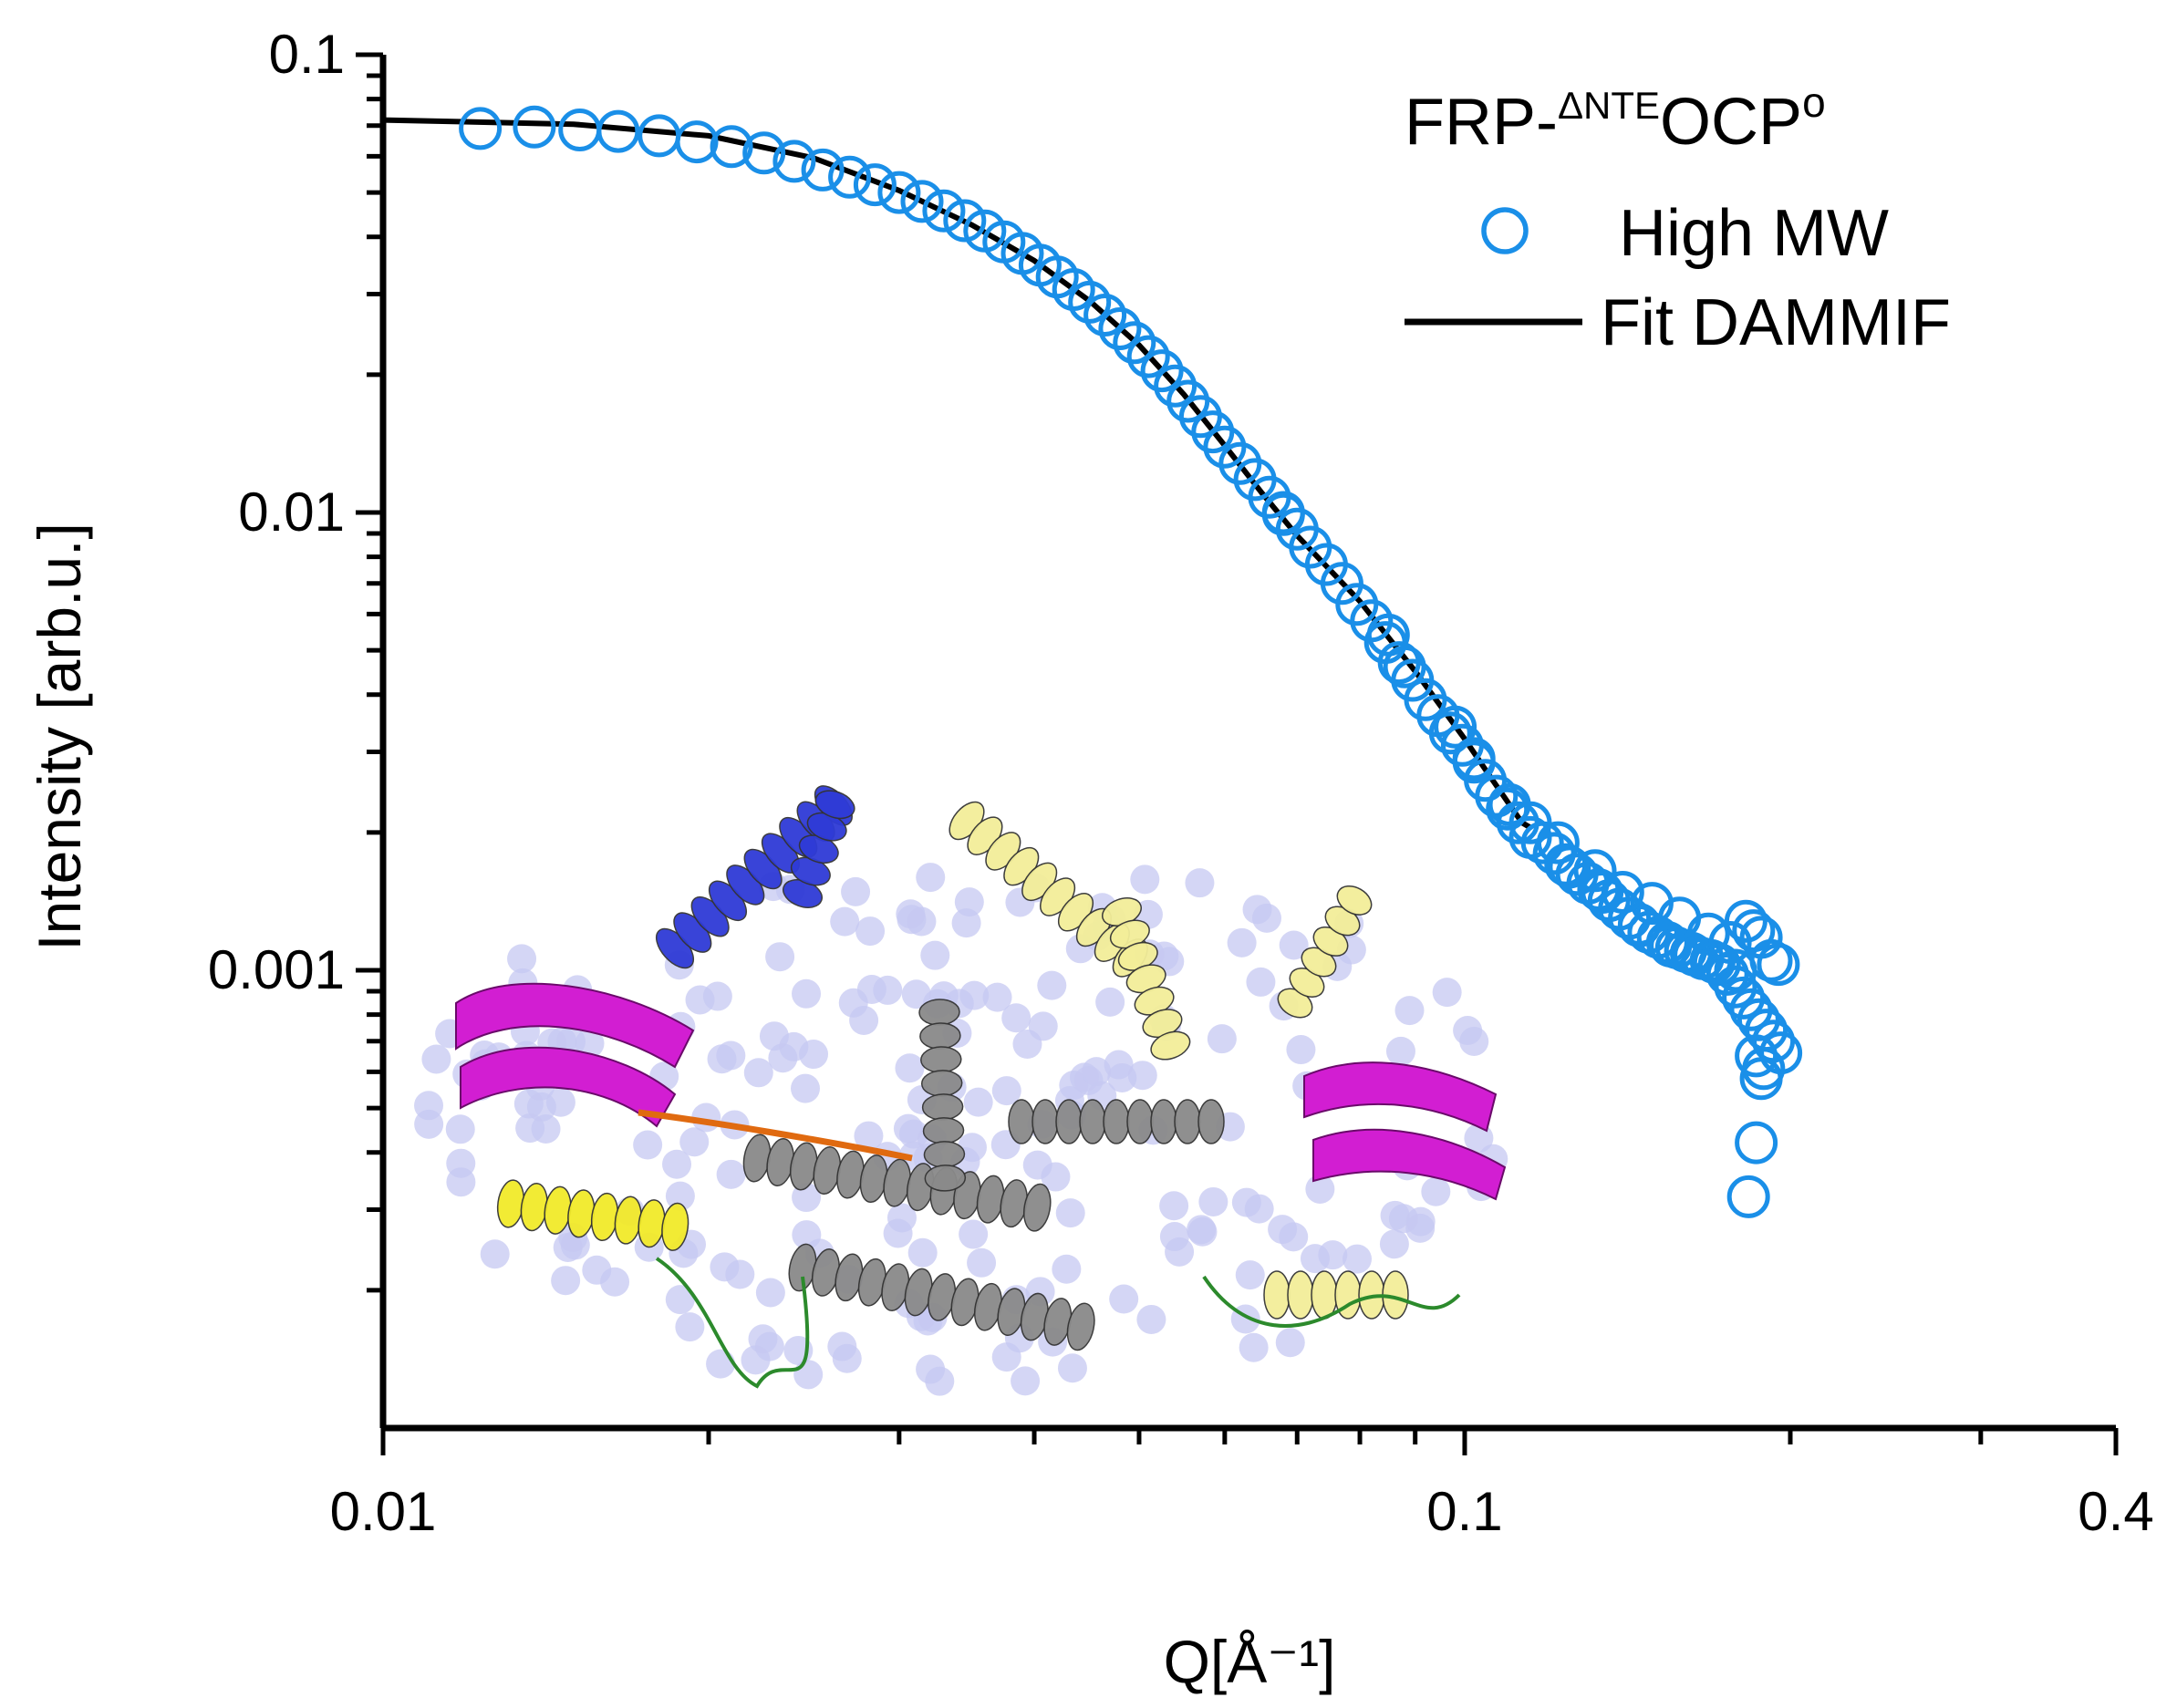 This screenshot has width=2177, height=1708. I want to click on legend-label-high-mw: High MW, so click(1754, 233).